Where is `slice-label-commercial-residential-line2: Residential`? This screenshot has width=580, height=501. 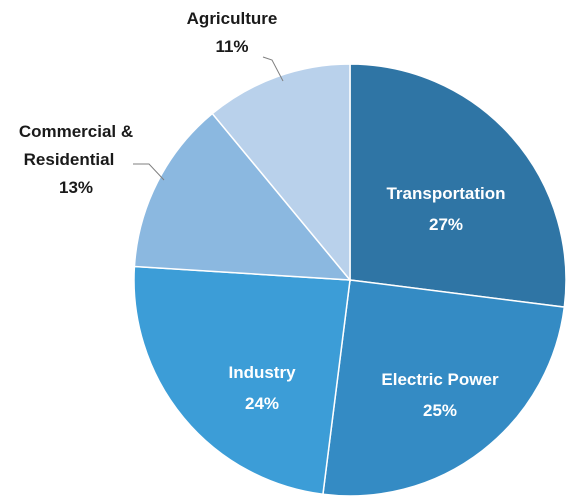 slice-label-commercial-residential-line2: Residential is located at coordinates (69, 159).